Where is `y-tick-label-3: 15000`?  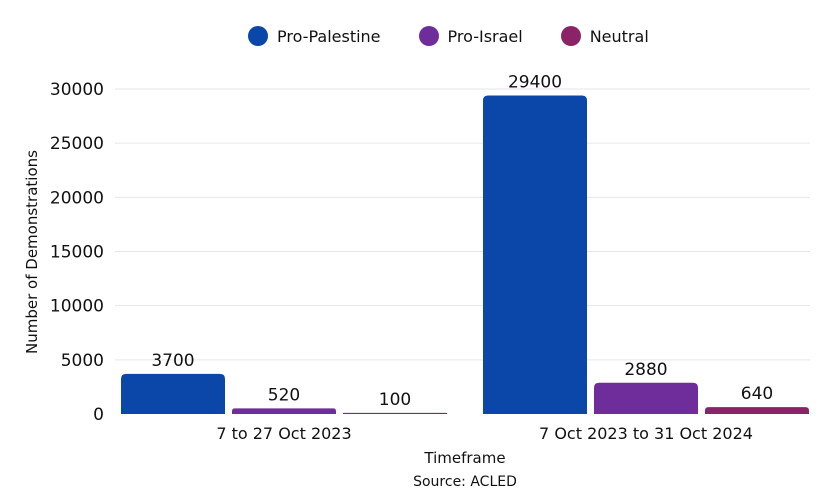
y-tick-label-3: 15000 is located at coordinates (77, 253).